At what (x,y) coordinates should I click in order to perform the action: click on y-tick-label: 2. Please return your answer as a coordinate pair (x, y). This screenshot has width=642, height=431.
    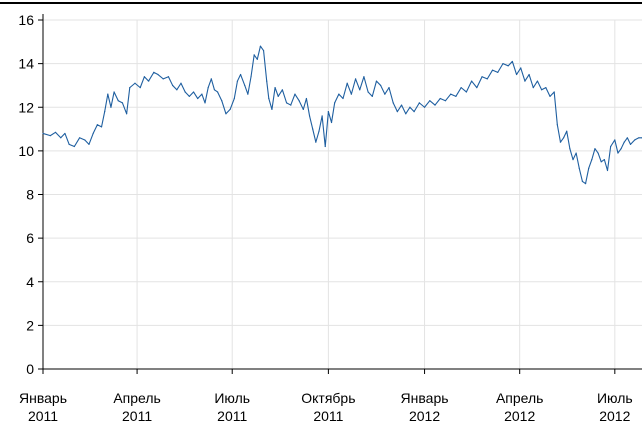
    Looking at the image, I should click on (30, 325).